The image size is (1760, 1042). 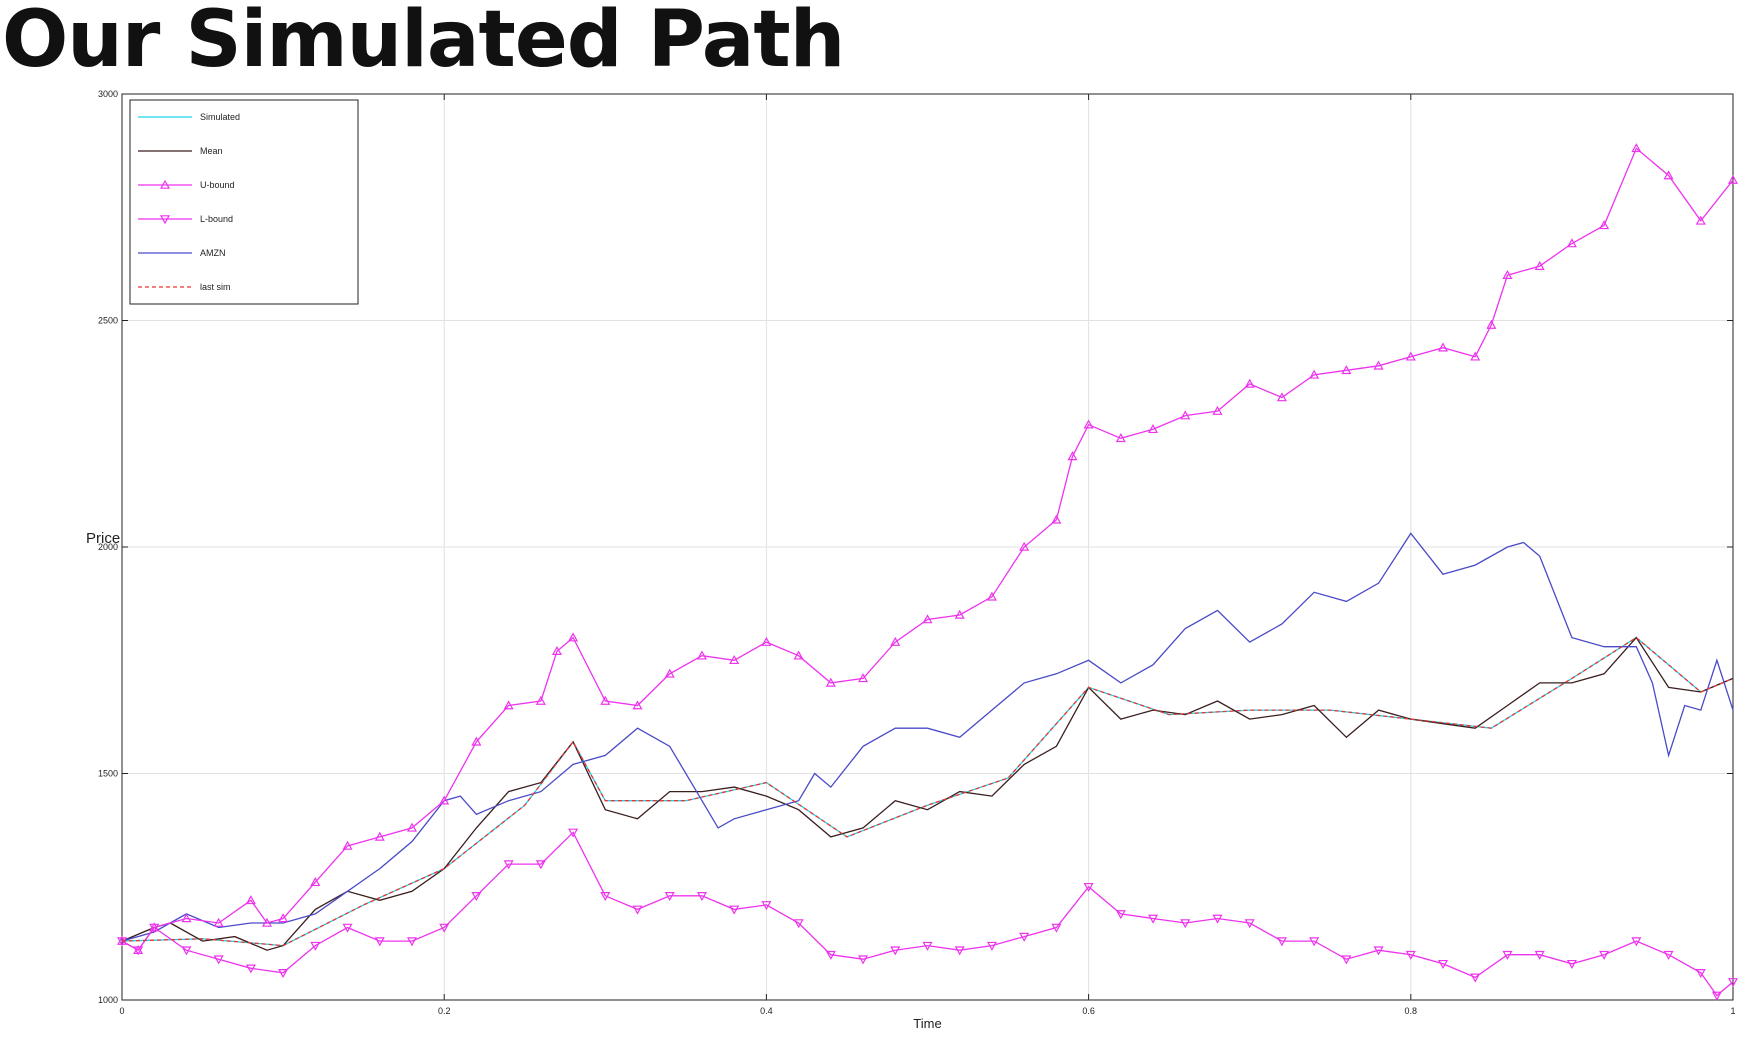 I want to click on x-tick-label: 0.2, so click(x=444, y=1011).